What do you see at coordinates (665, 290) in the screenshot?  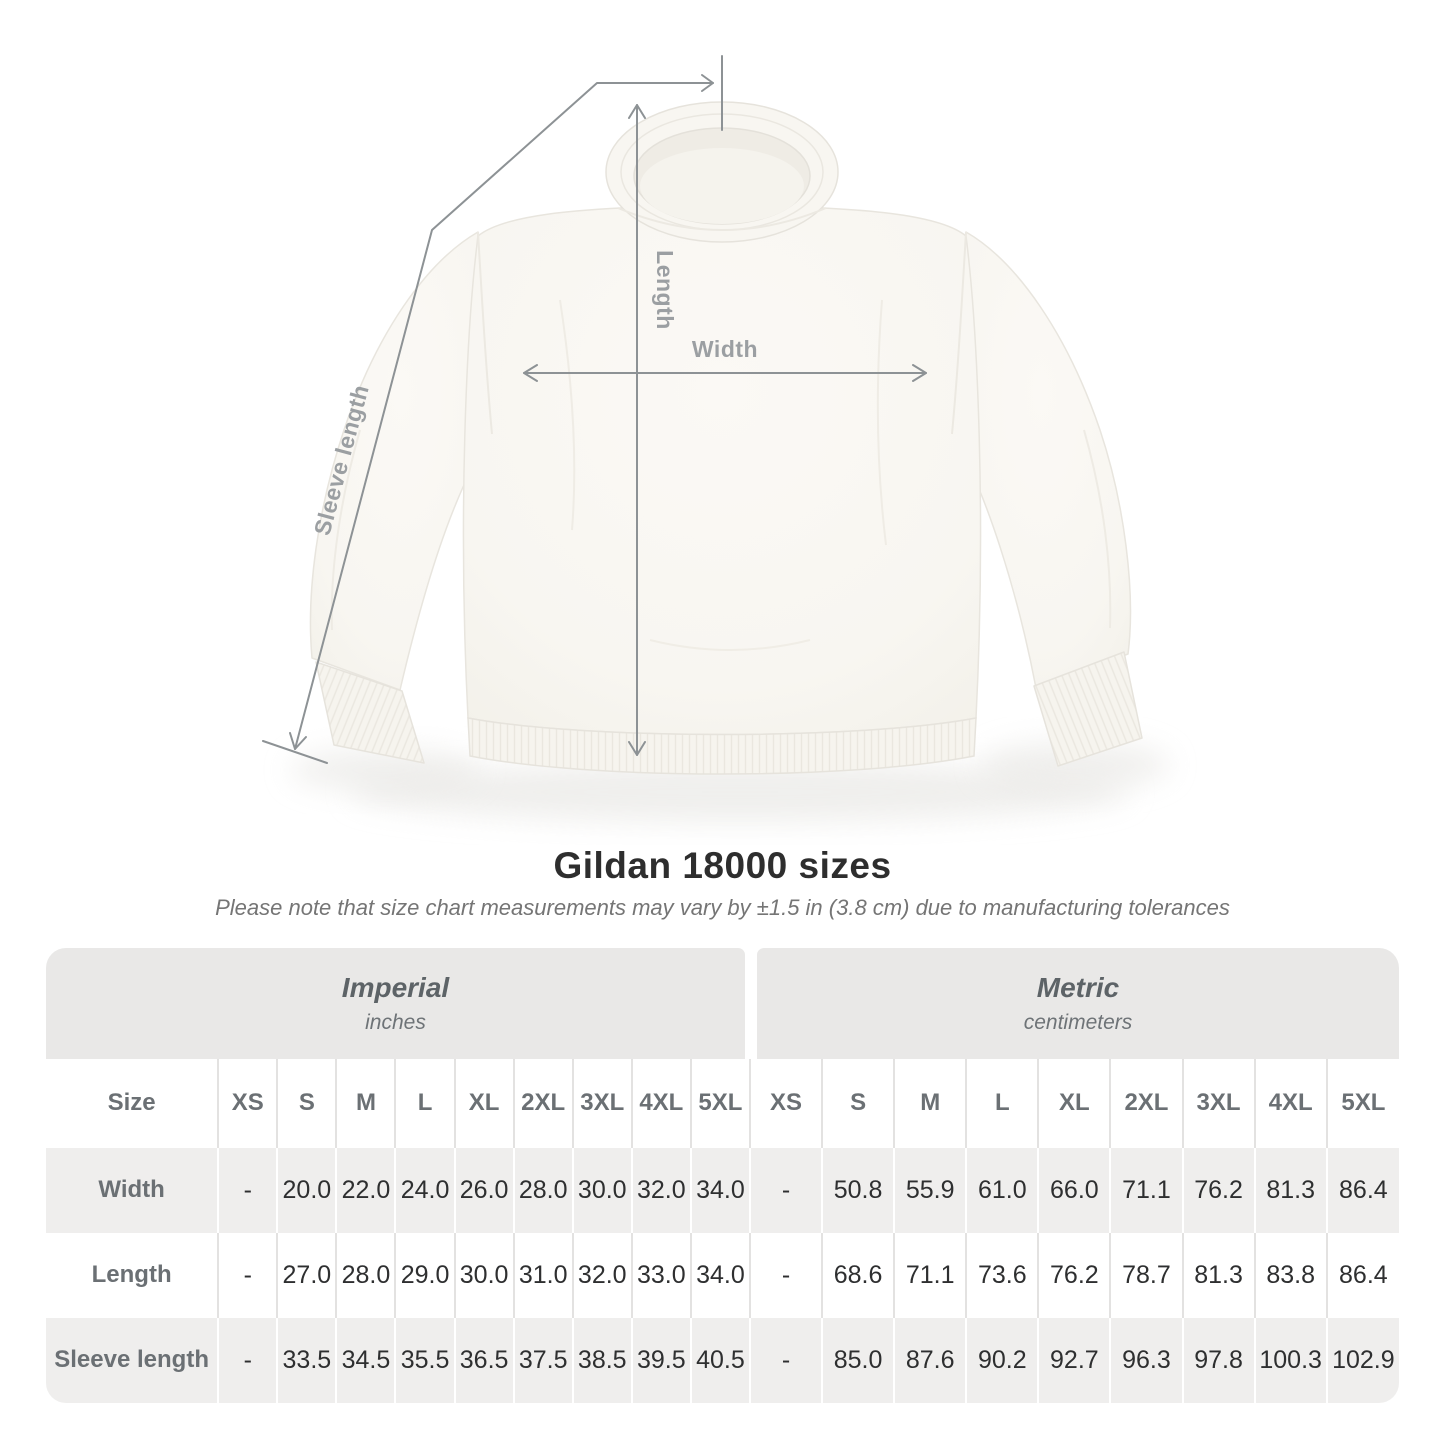 I see `length-label: Length` at bounding box center [665, 290].